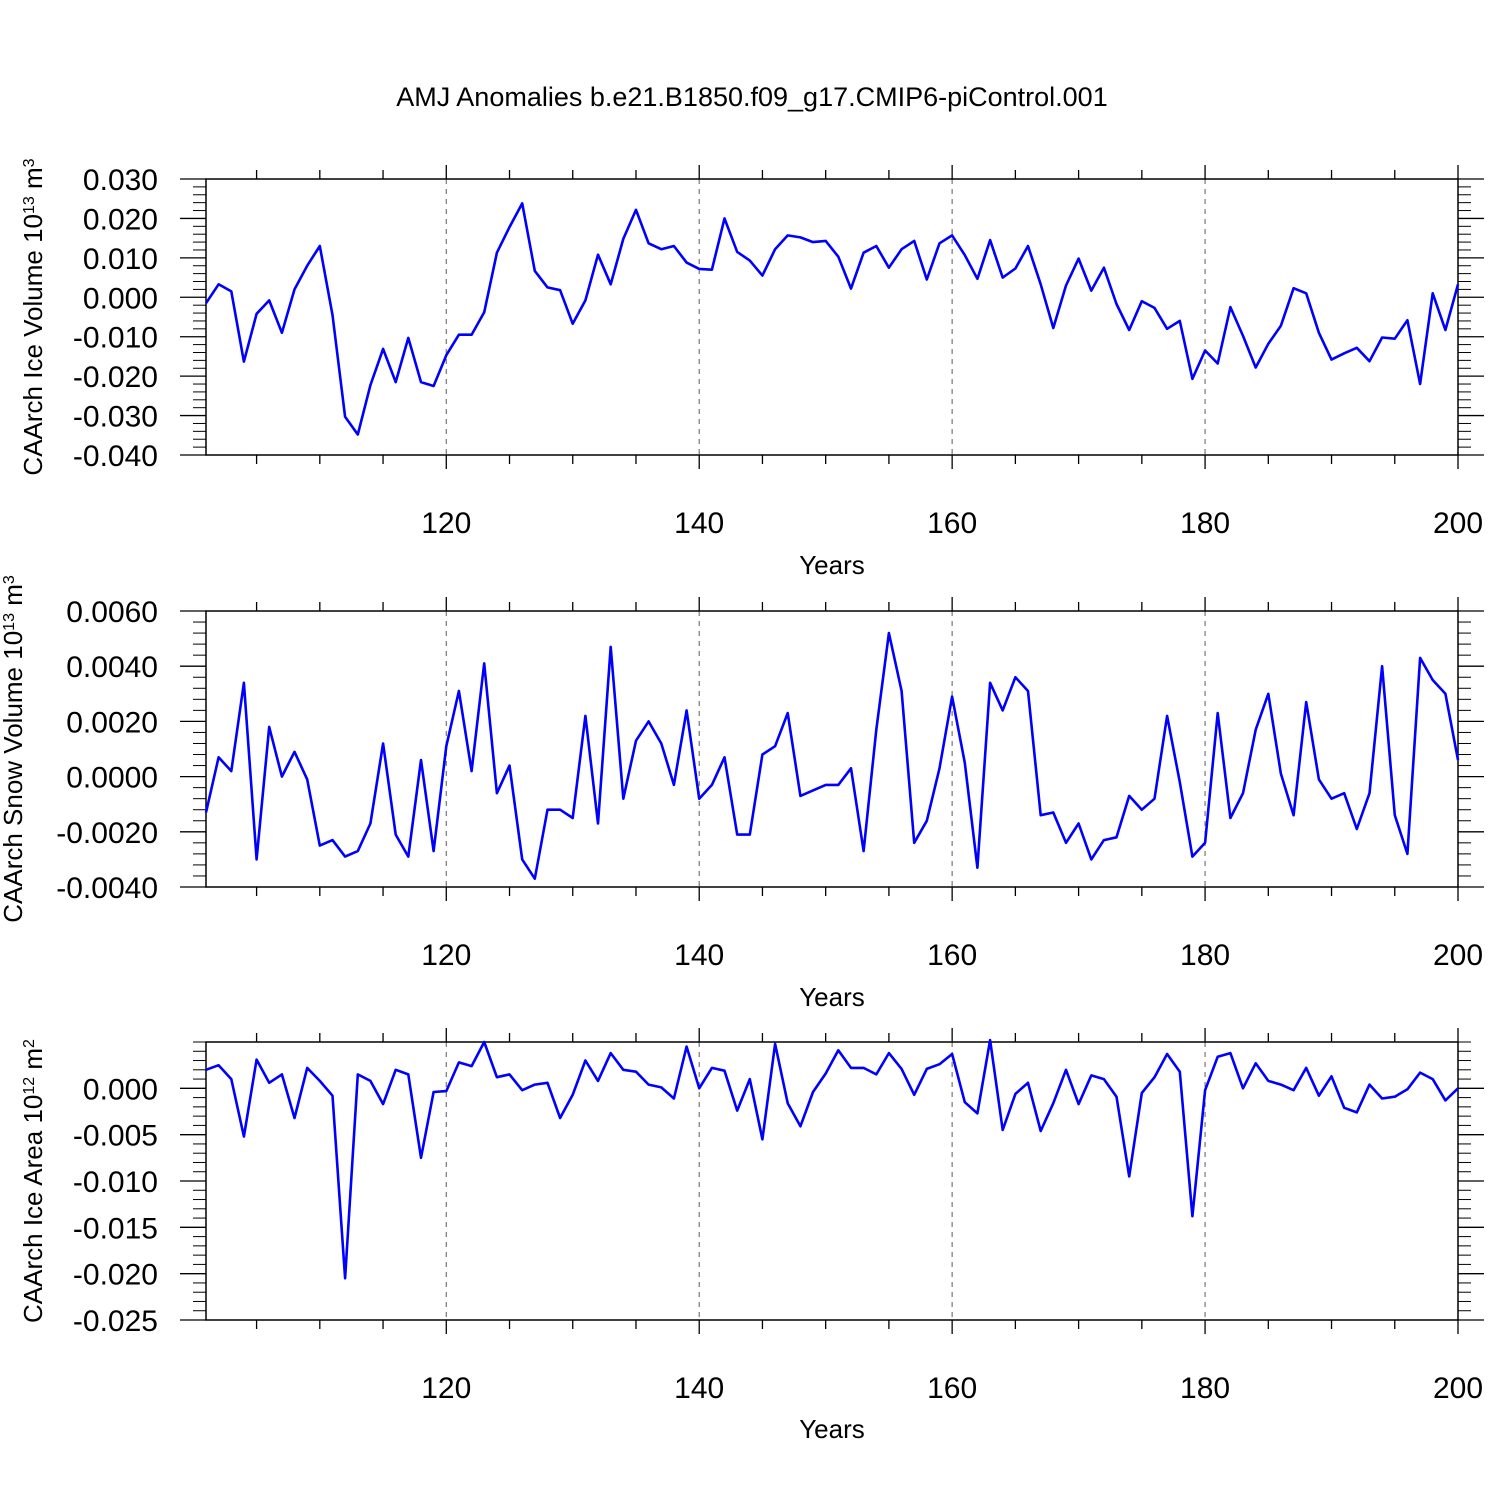 The height and width of the screenshot is (1500, 1500). Describe the element at coordinates (33, 1209) in the screenshot. I see `ylabel-main: CAArch Ice Area 10` at that location.